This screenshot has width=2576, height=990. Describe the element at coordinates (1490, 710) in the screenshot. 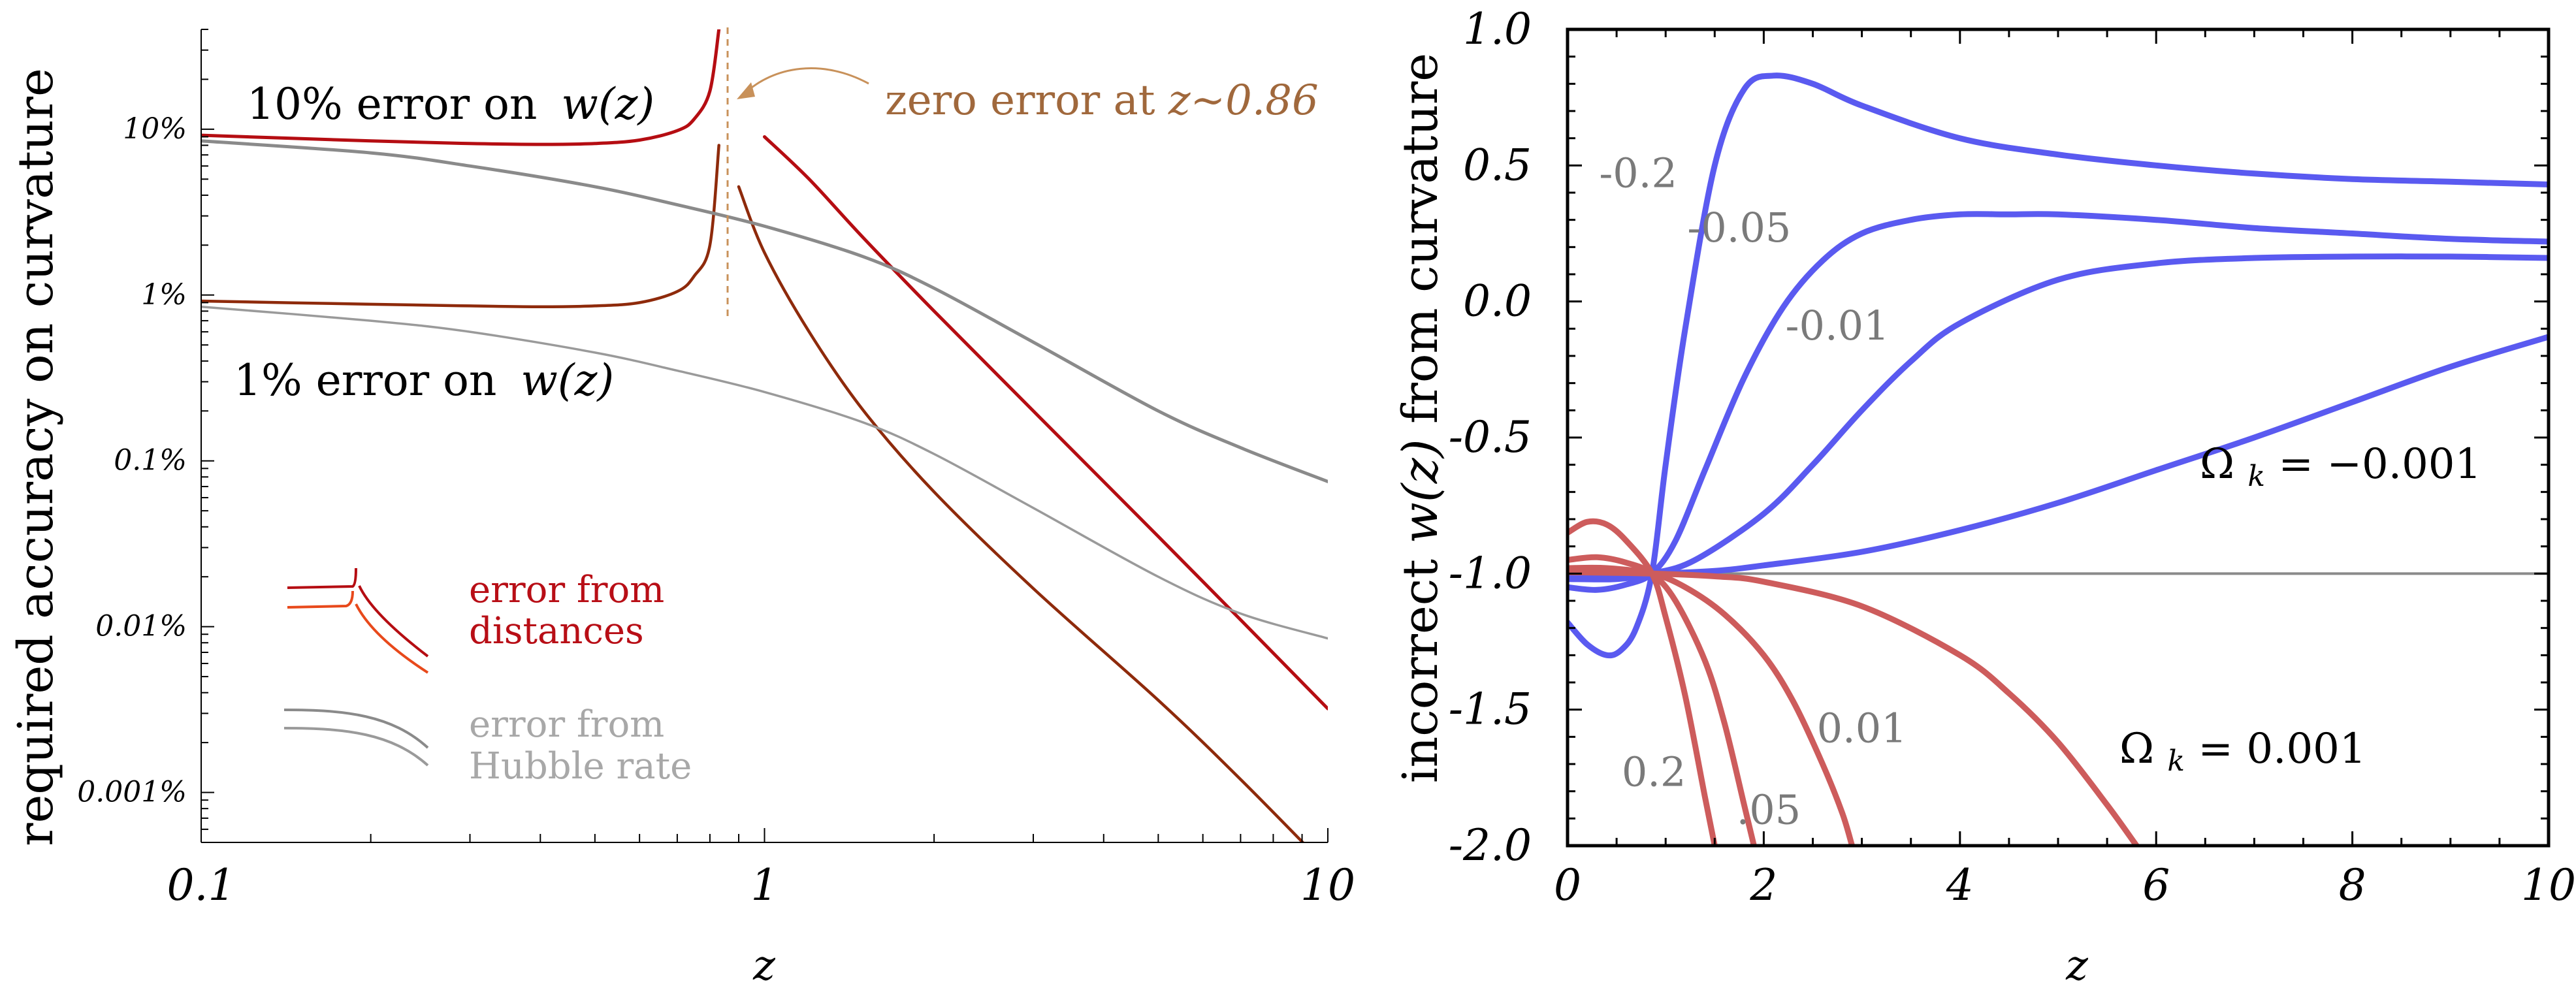

I see `right-y-tick-label: -1.5` at that location.